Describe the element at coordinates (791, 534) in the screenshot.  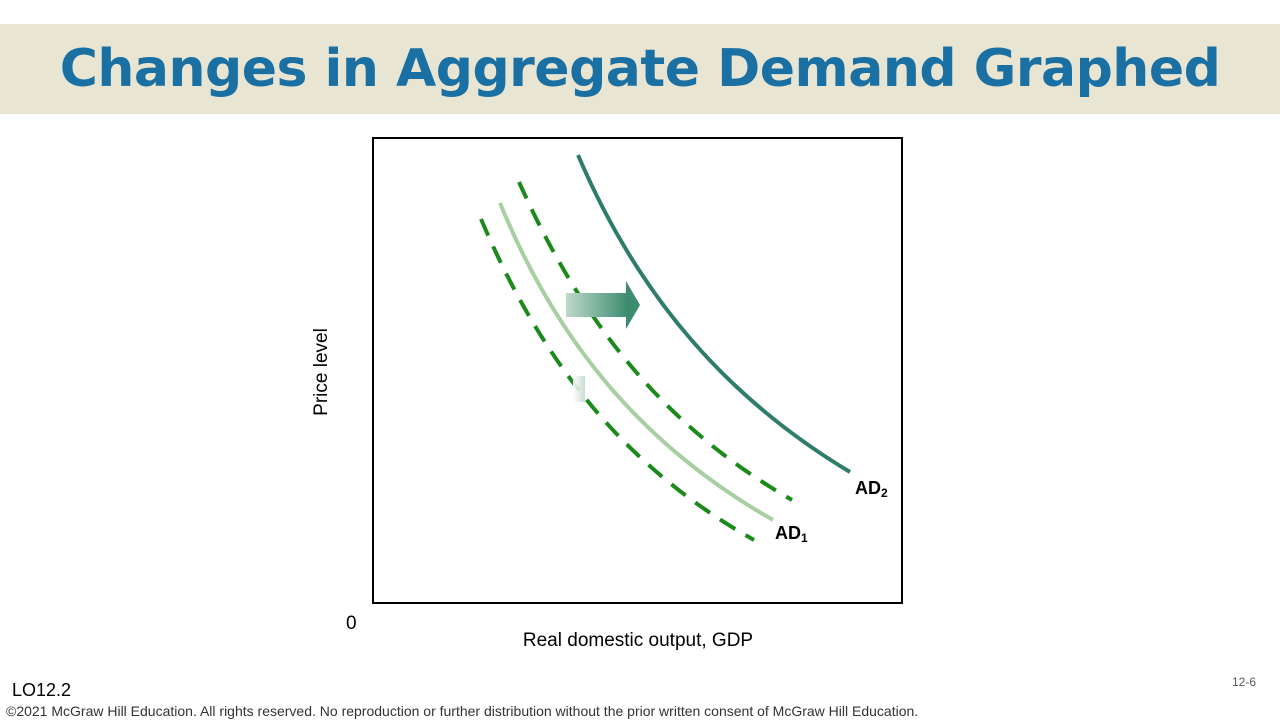
I see `ad1-label: AD1` at that location.